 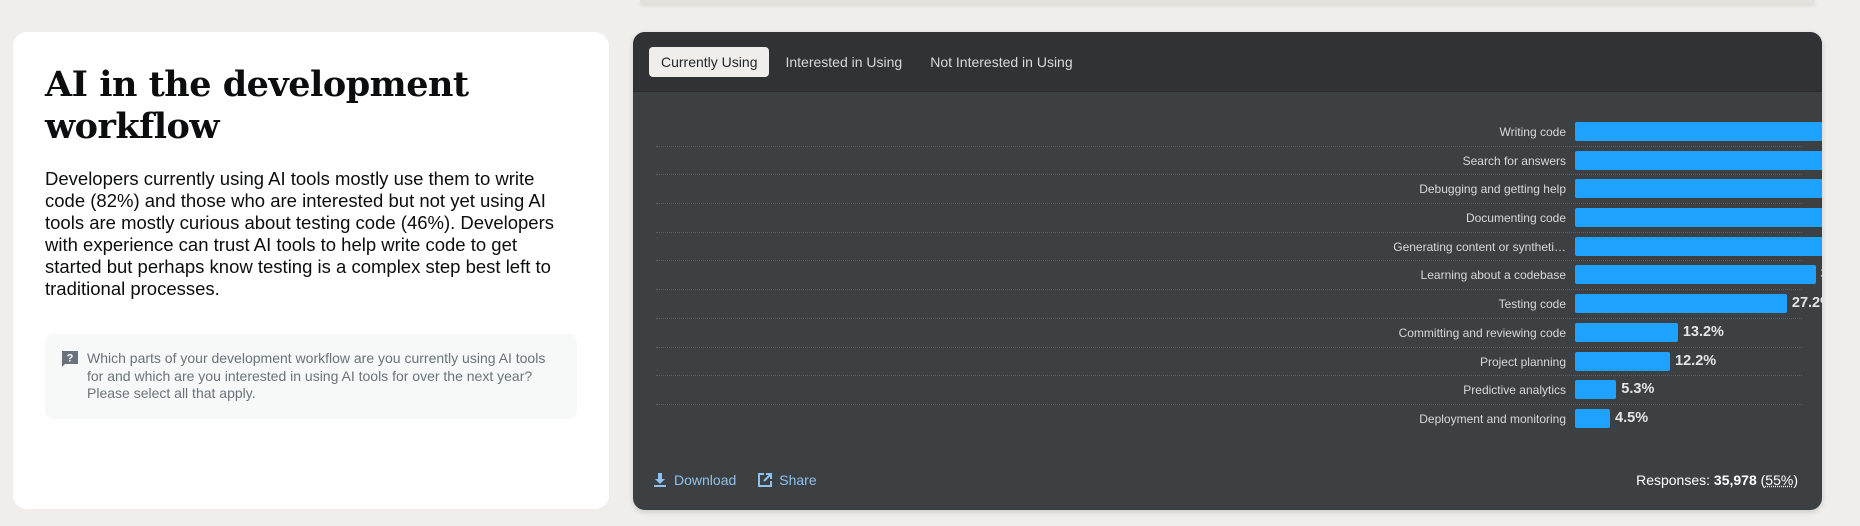 I want to click on share-link: Share, so click(x=787, y=480).